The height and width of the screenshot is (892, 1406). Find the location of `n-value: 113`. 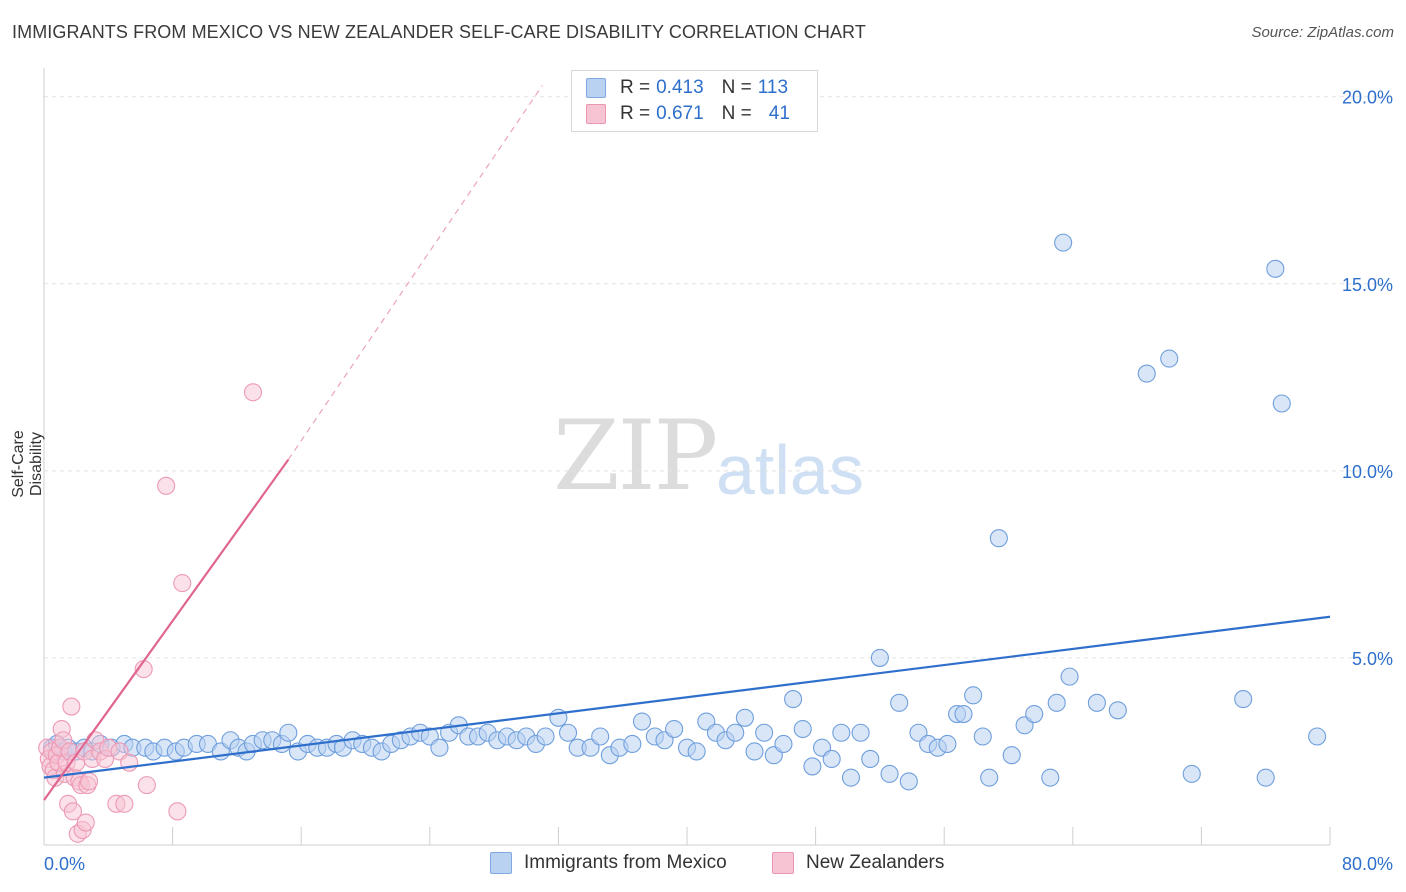

n-value: 113 is located at coordinates (773, 87).